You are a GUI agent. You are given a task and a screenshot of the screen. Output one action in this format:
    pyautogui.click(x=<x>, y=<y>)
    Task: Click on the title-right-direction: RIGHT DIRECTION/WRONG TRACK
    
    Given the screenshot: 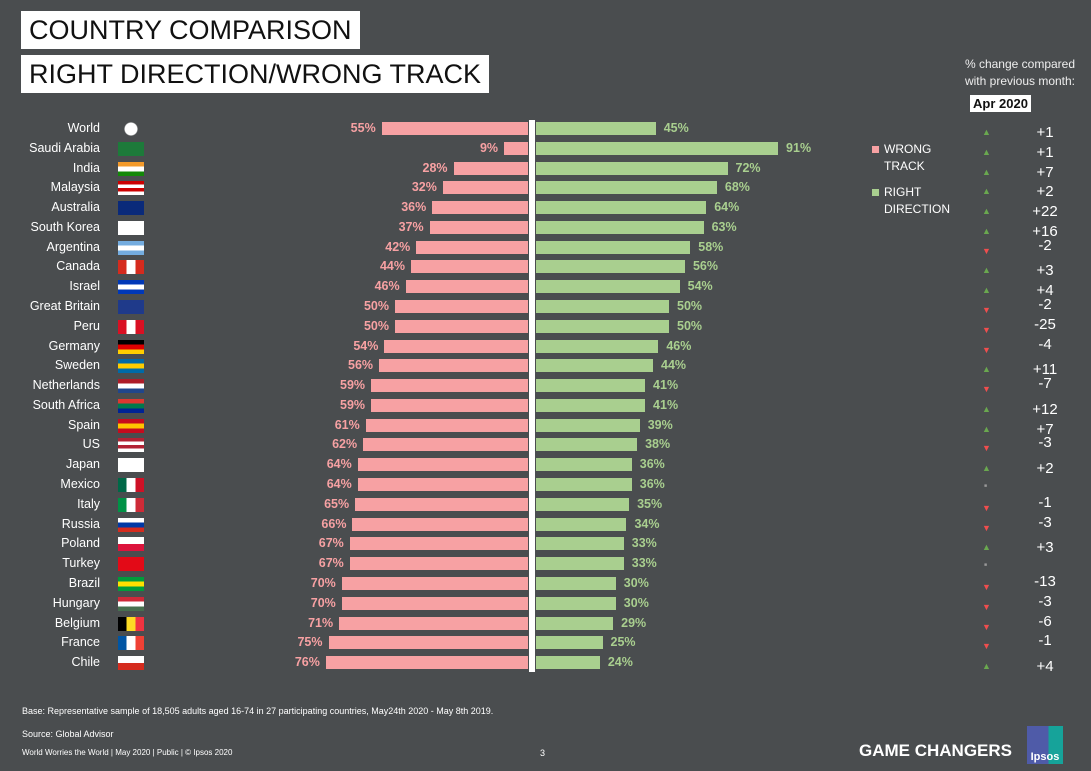 What is the action you would take?
    pyautogui.click(x=255, y=74)
    